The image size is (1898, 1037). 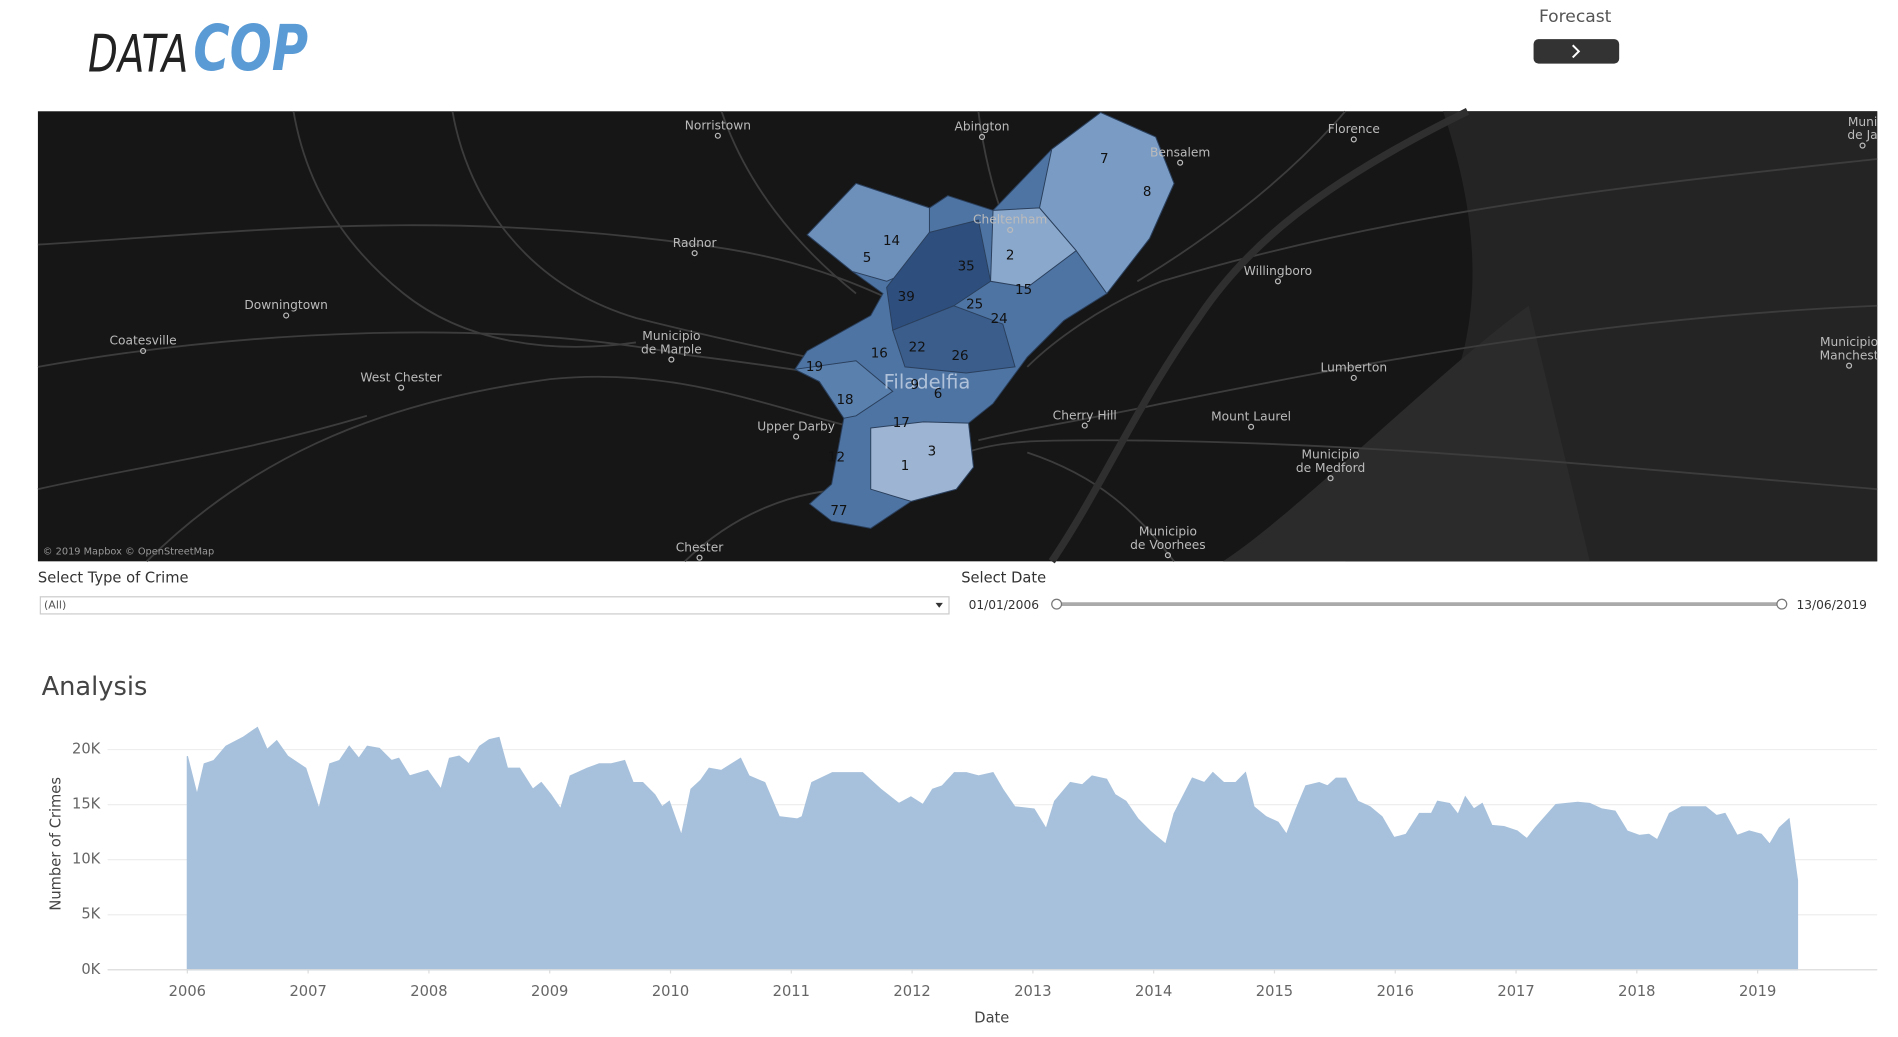 What do you see at coordinates (1849, 355) in the screenshot?
I see `place-label: Manchest` at bounding box center [1849, 355].